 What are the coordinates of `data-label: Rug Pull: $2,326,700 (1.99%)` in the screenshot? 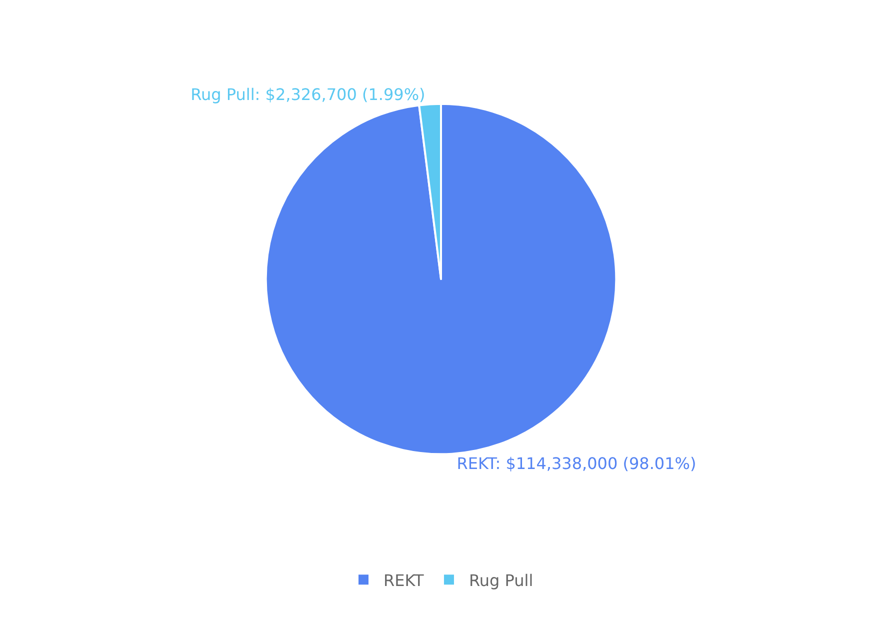 It's located at (308, 94).